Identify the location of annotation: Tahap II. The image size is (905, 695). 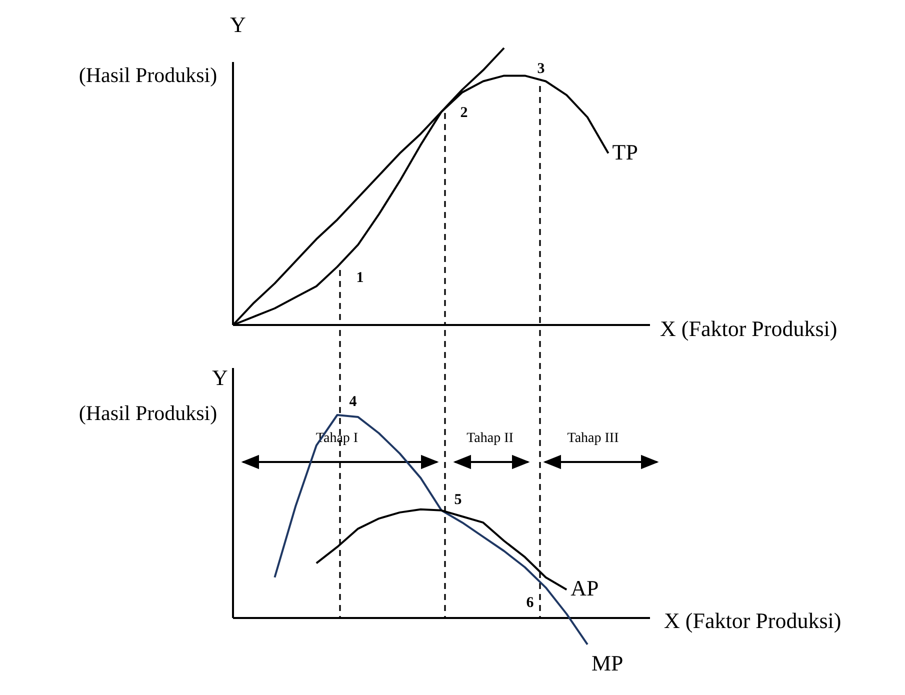
(490, 438).